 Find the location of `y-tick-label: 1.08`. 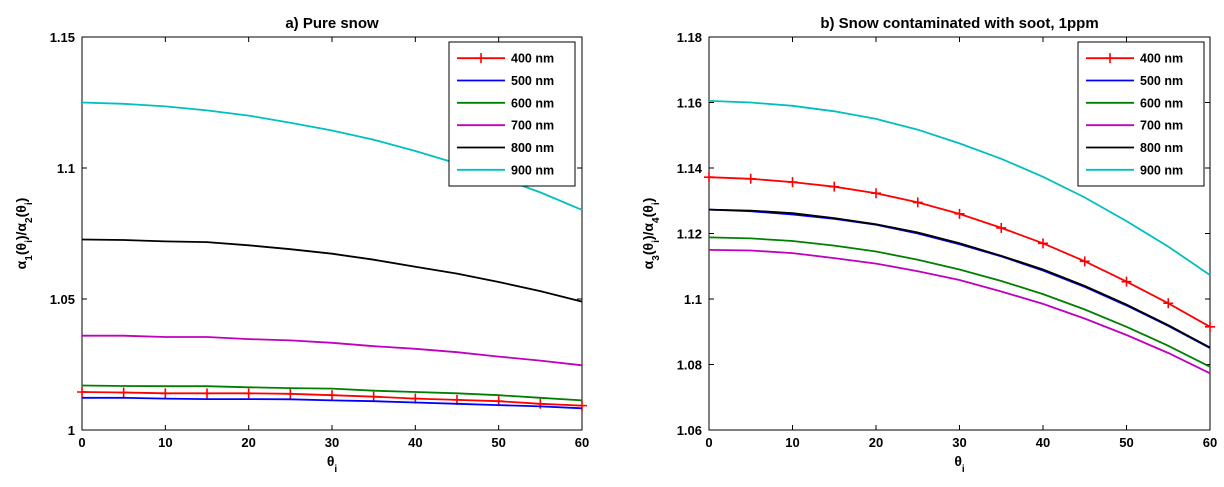

y-tick-label: 1.08 is located at coordinates (689, 365).